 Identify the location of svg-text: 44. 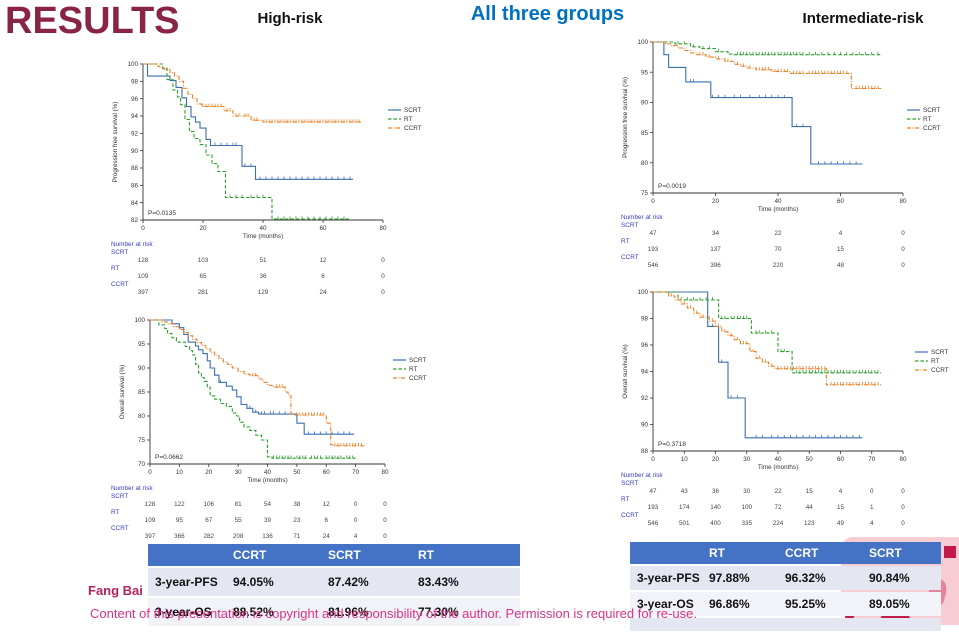
(810, 507).